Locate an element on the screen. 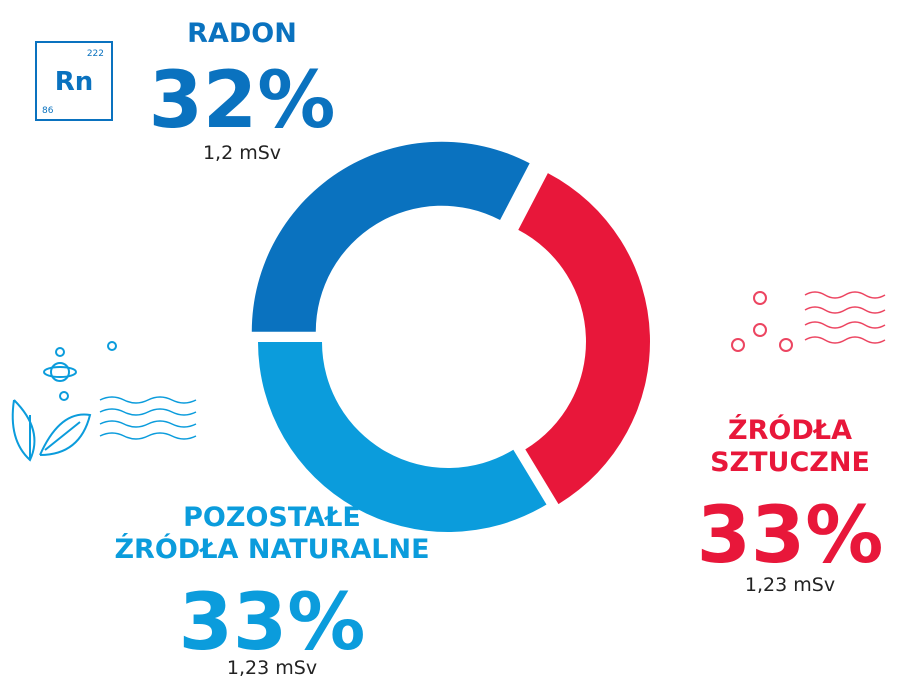 The height and width of the screenshot is (684, 902). element-mass: 222 is located at coordinates (95, 54).